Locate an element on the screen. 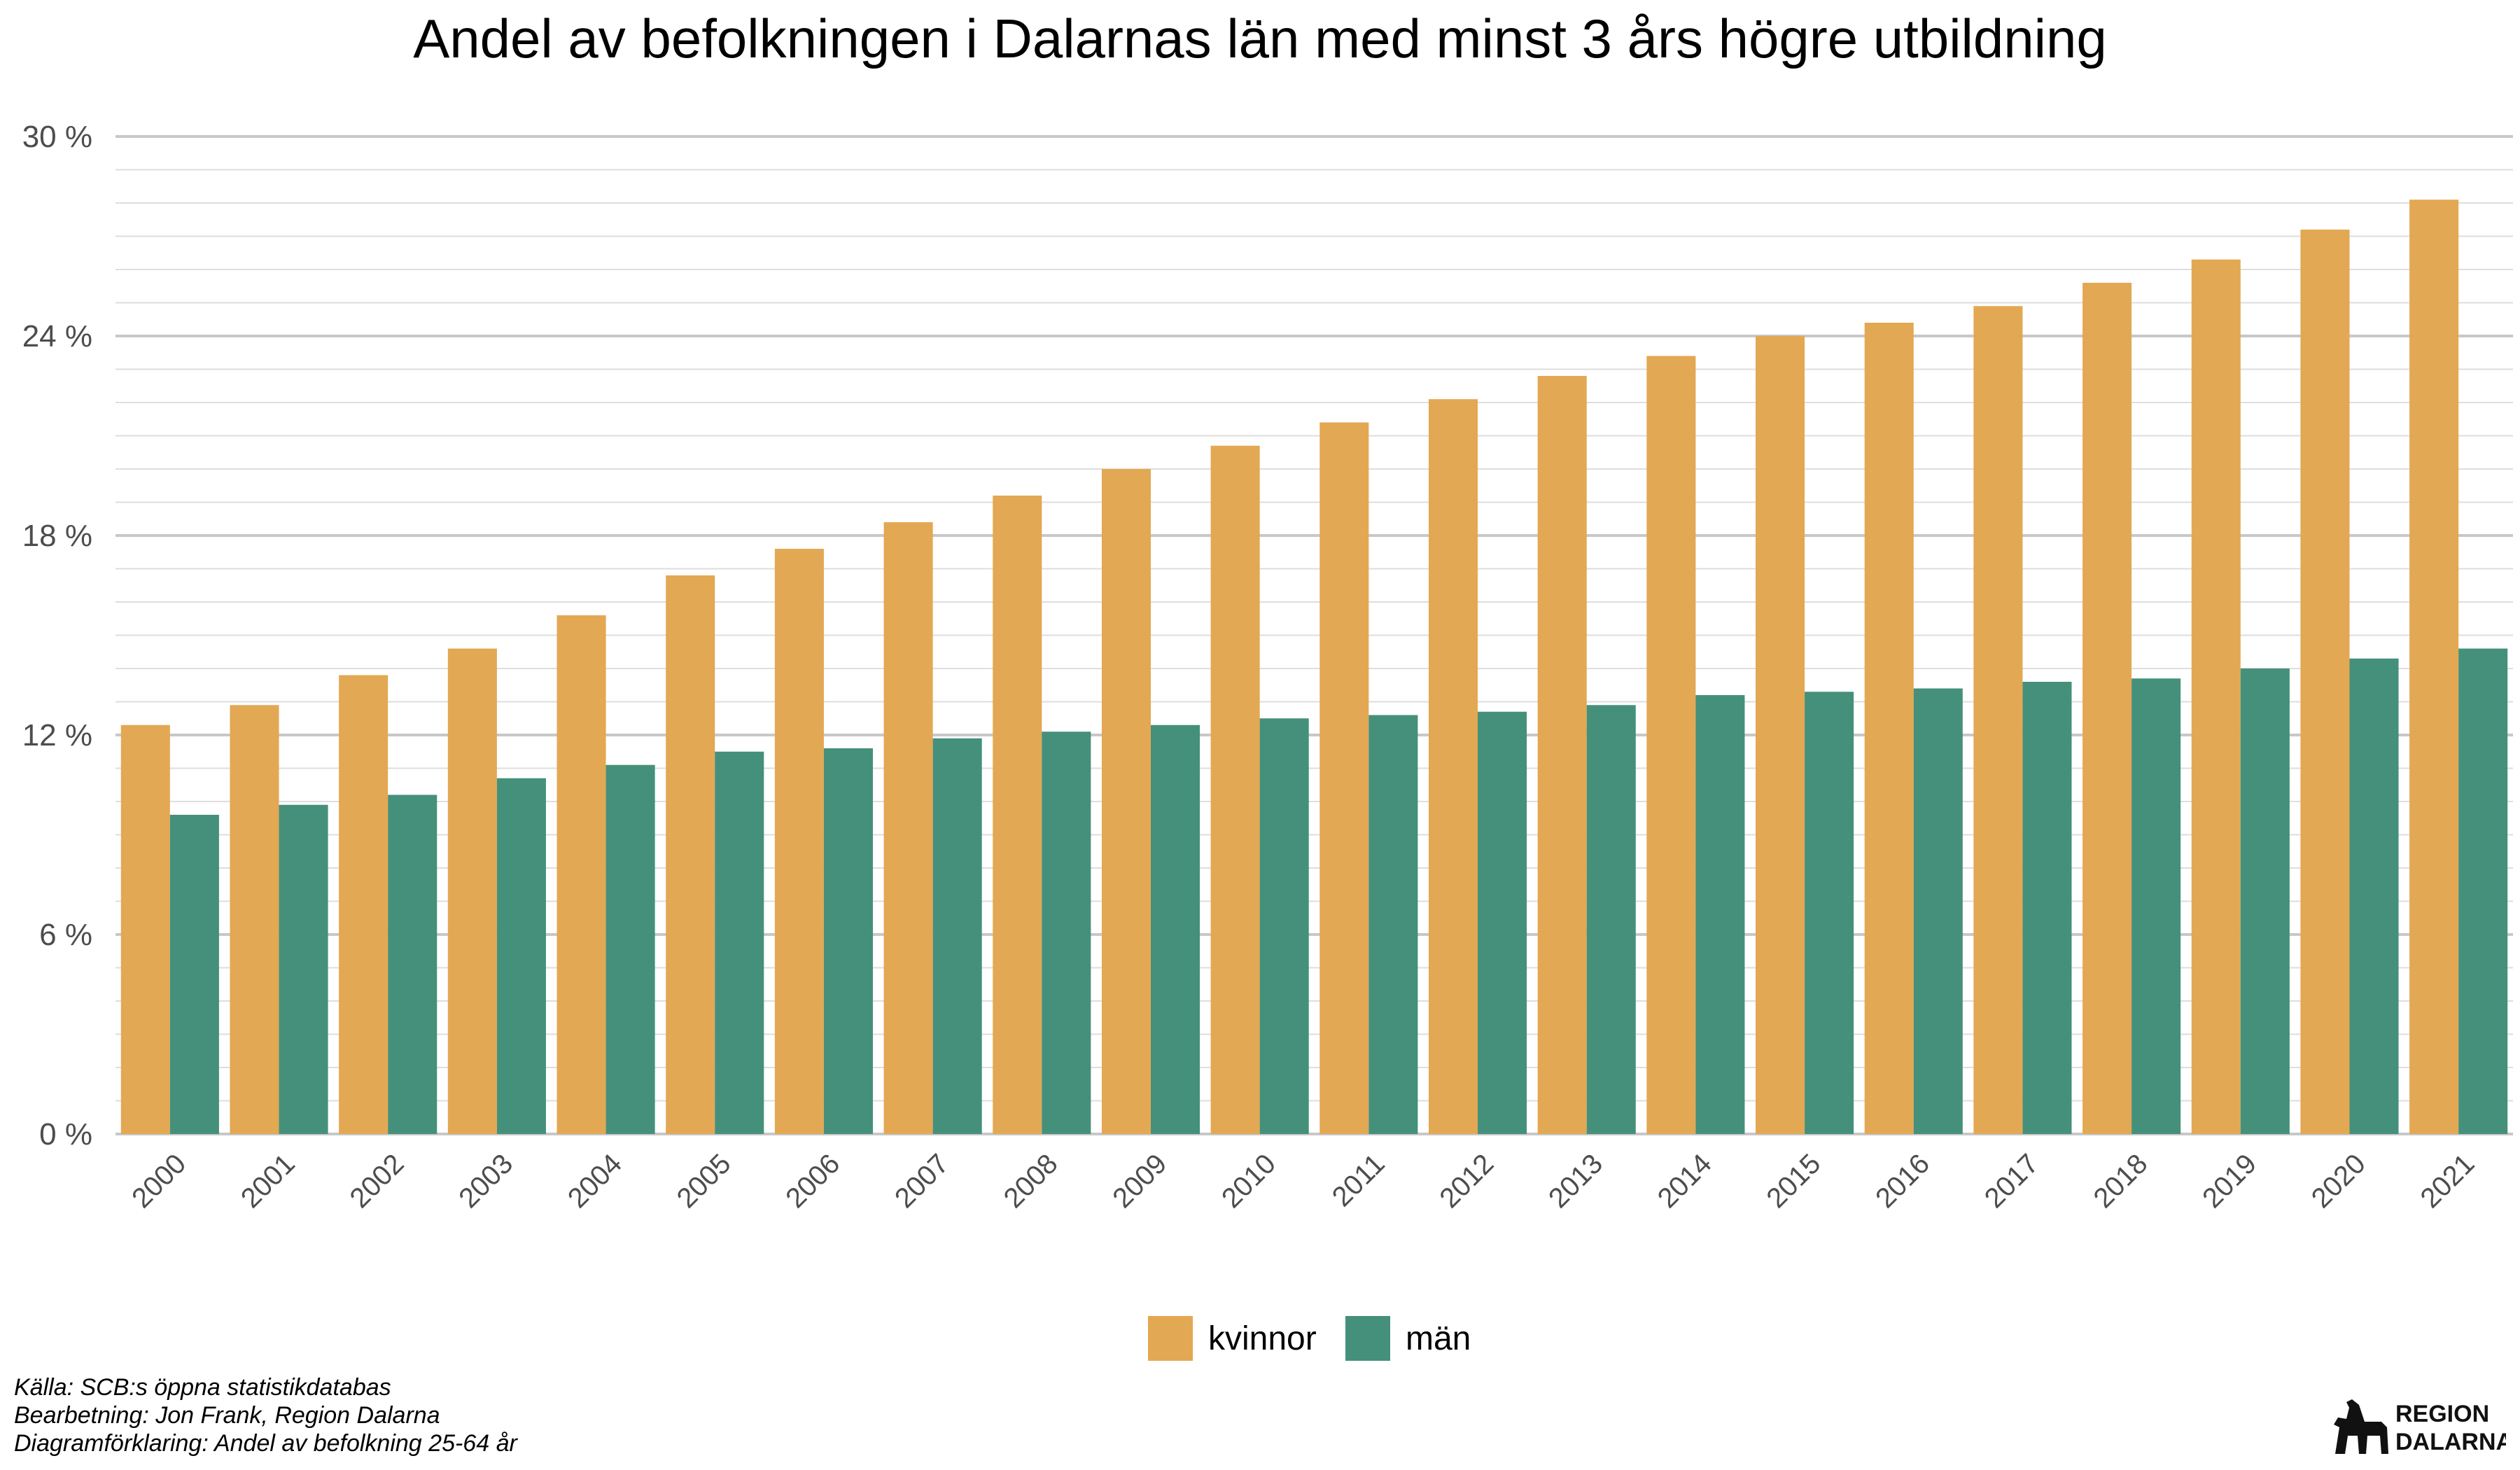 This screenshot has height=1470, width=2520. bar-kvinnor-2003 is located at coordinates (472, 891).